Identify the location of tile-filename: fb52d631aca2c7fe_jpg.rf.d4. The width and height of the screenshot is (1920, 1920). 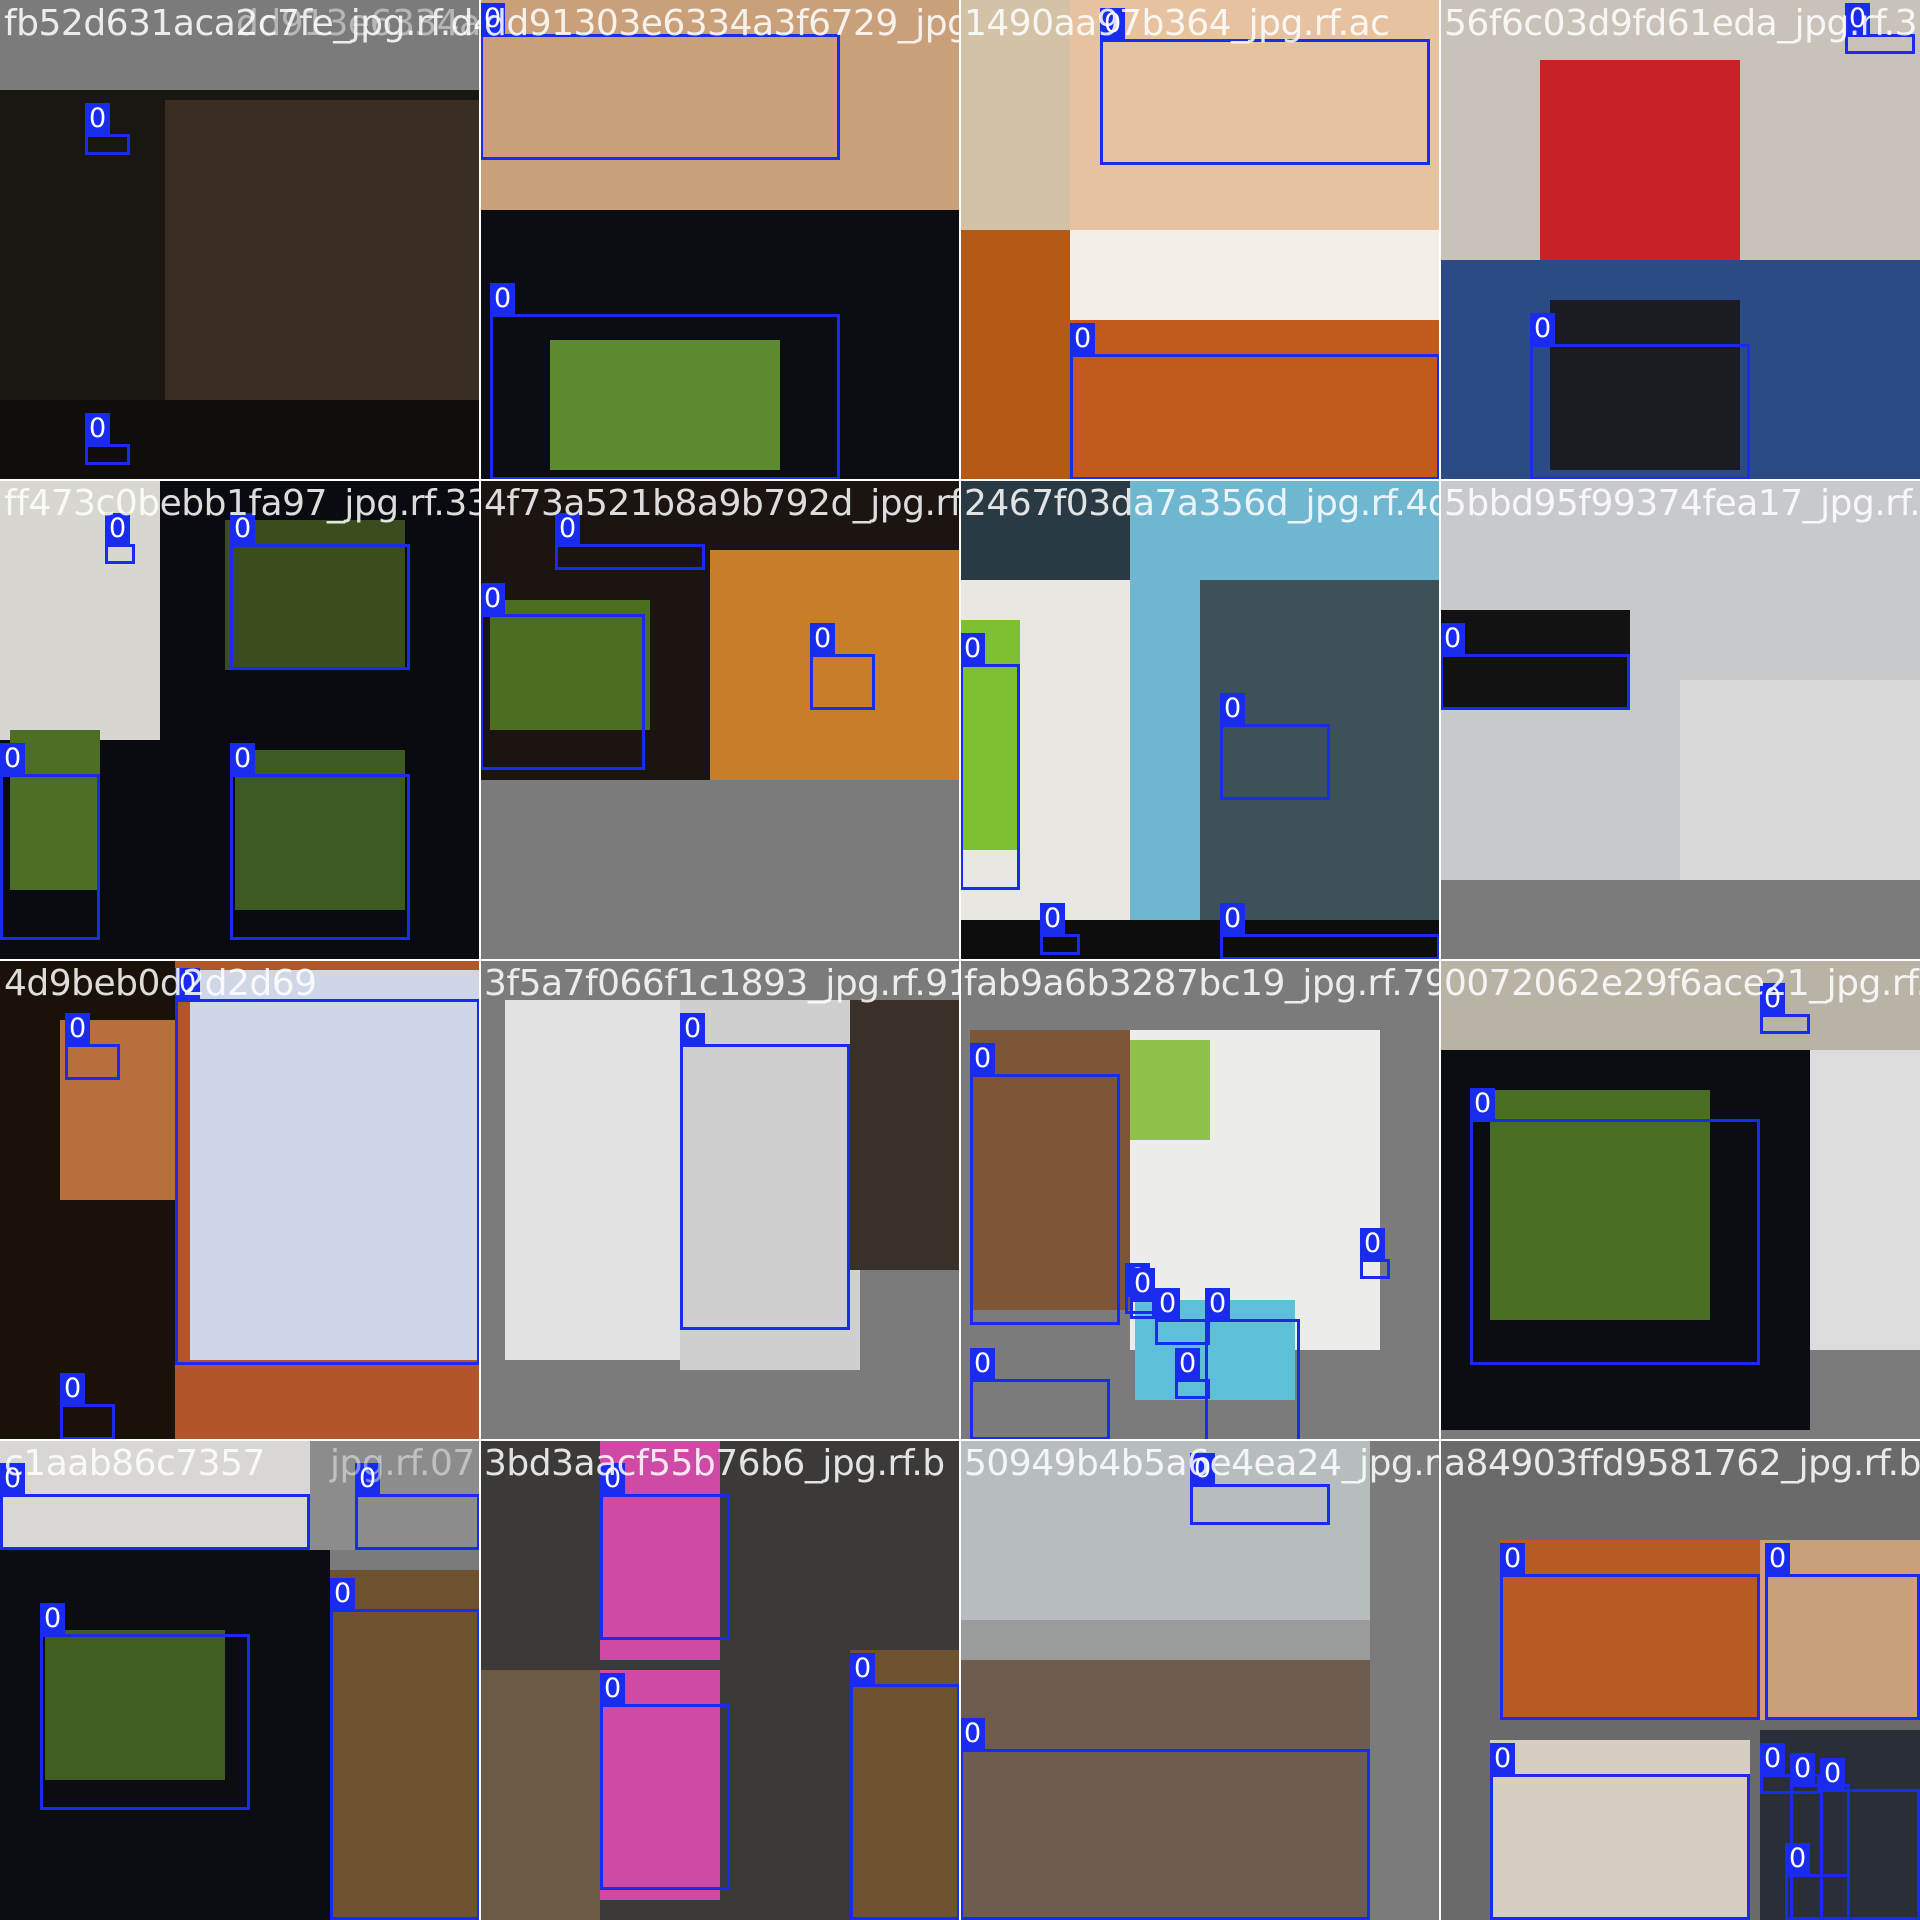
(242, 23).